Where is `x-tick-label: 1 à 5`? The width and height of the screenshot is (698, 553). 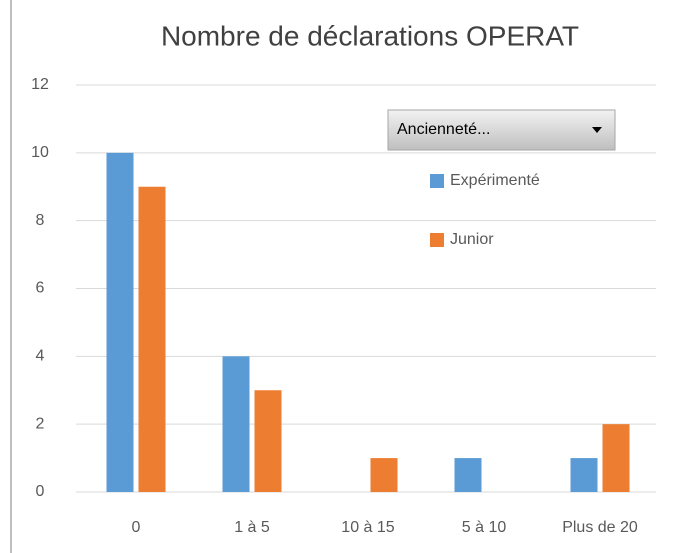 x-tick-label: 1 à 5 is located at coordinates (252, 527).